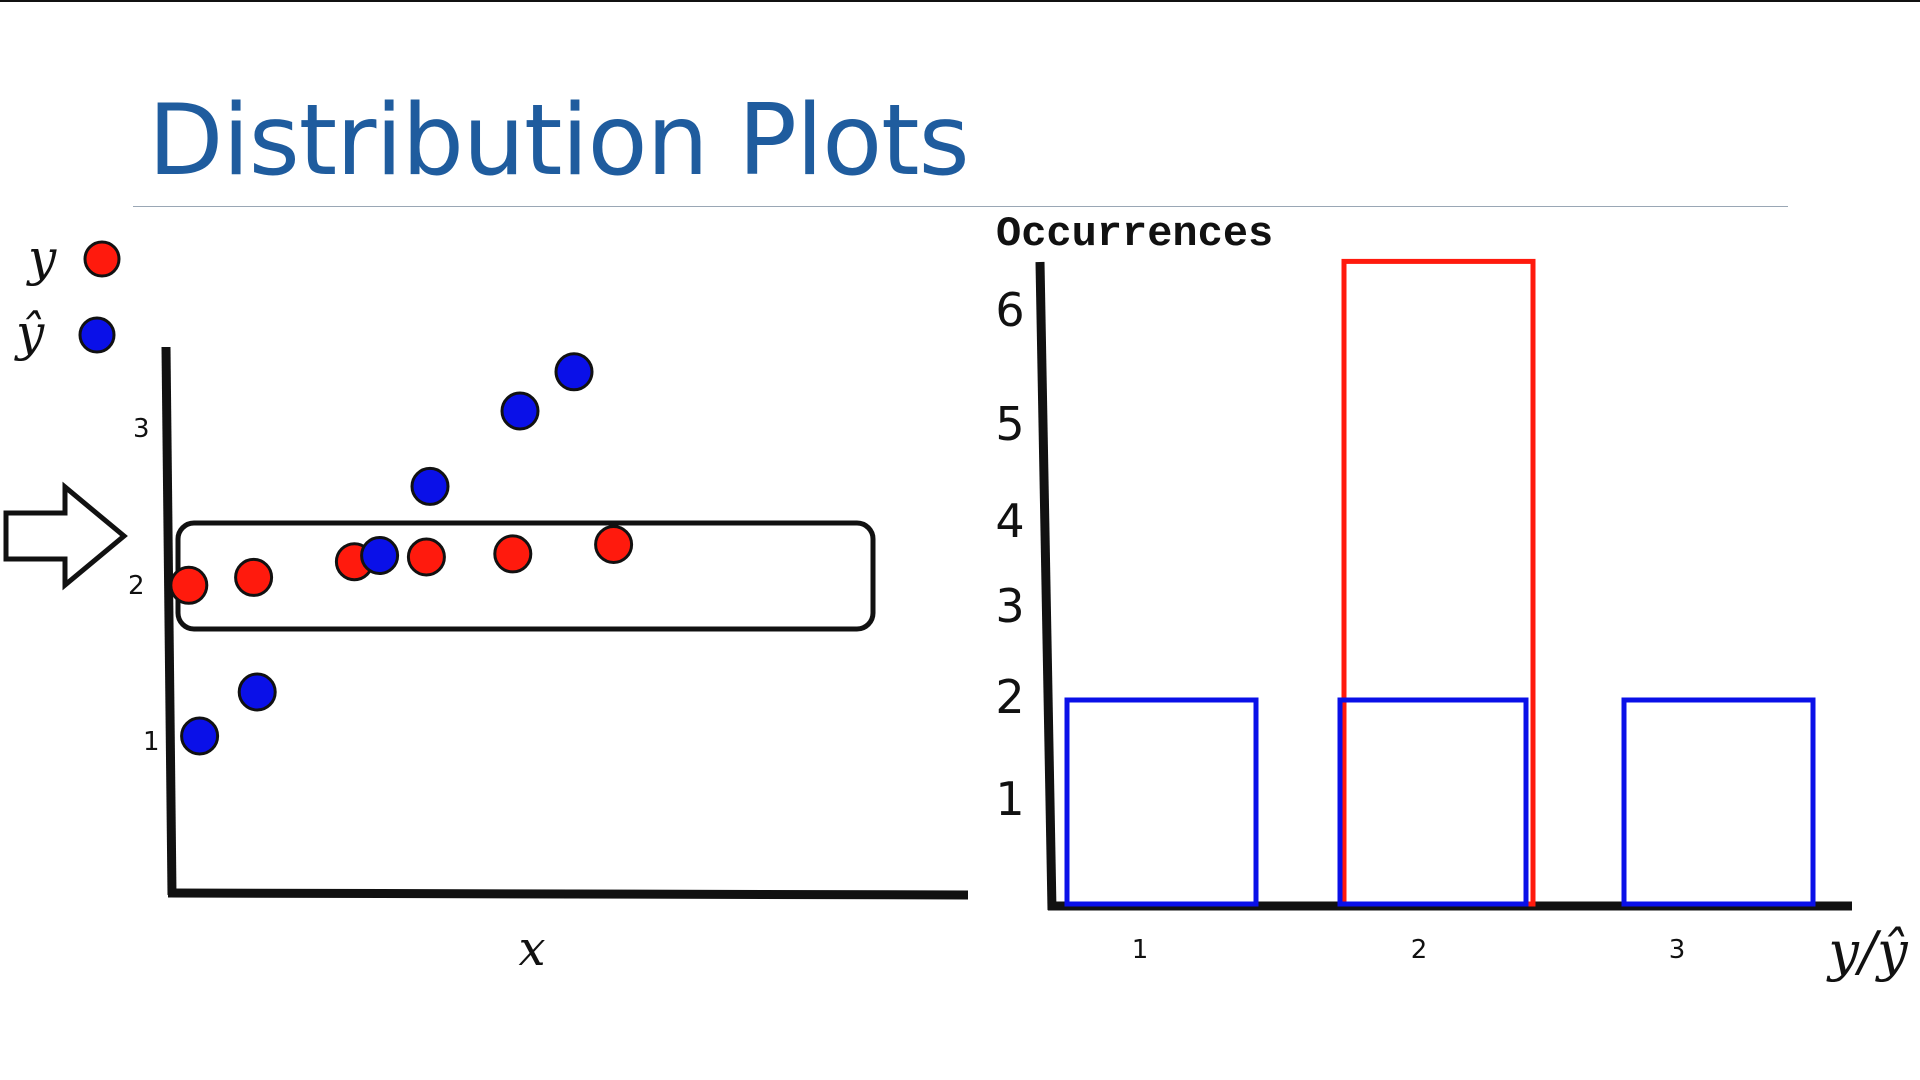 The height and width of the screenshot is (1080, 1920). What do you see at coordinates (1046, 586) in the screenshot?
I see `histogram-y-axis` at bounding box center [1046, 586].